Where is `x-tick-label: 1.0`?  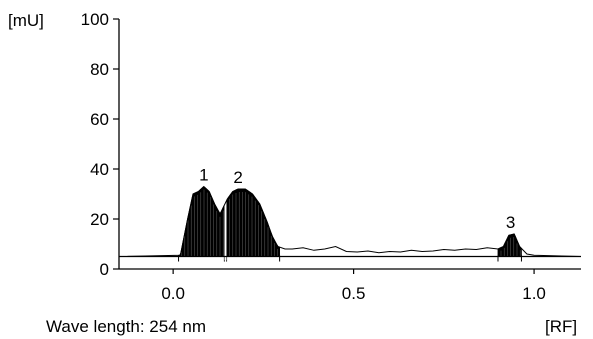 x-tick-label: 1.0 is located at coordinates (534, 293).